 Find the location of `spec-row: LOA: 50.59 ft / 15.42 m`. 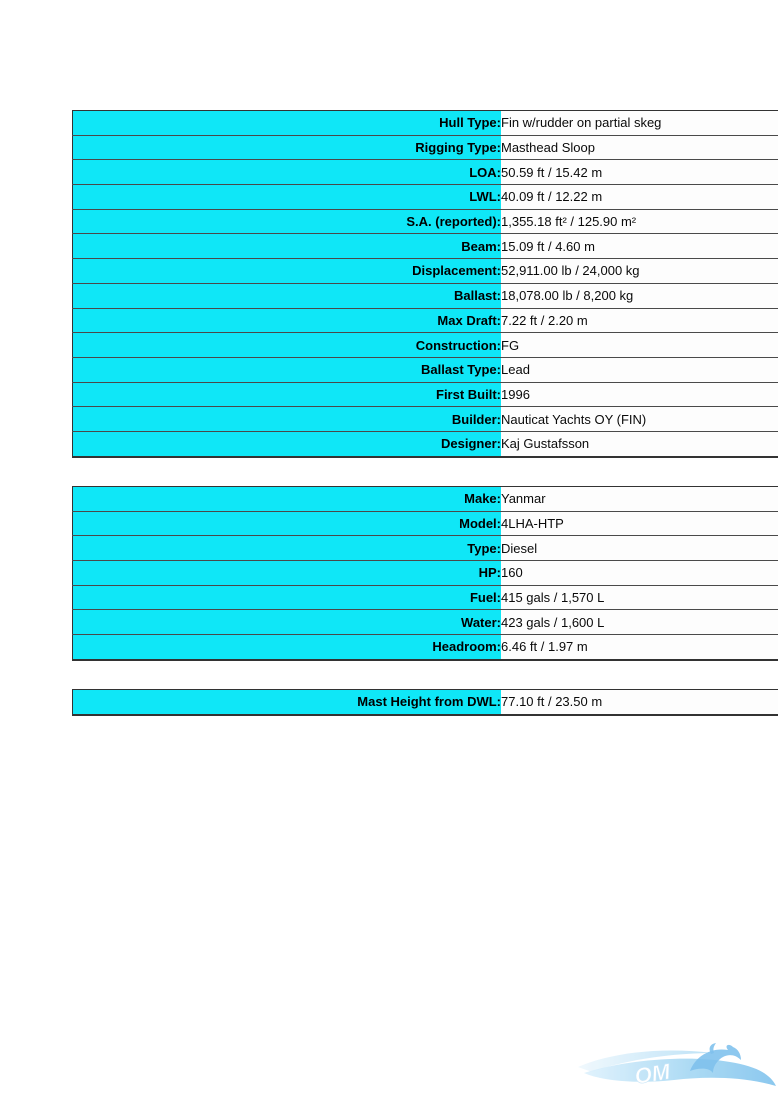

spec-row: LOA: 50.59 ft / 15.42 m is located at coordinates (425, 172).